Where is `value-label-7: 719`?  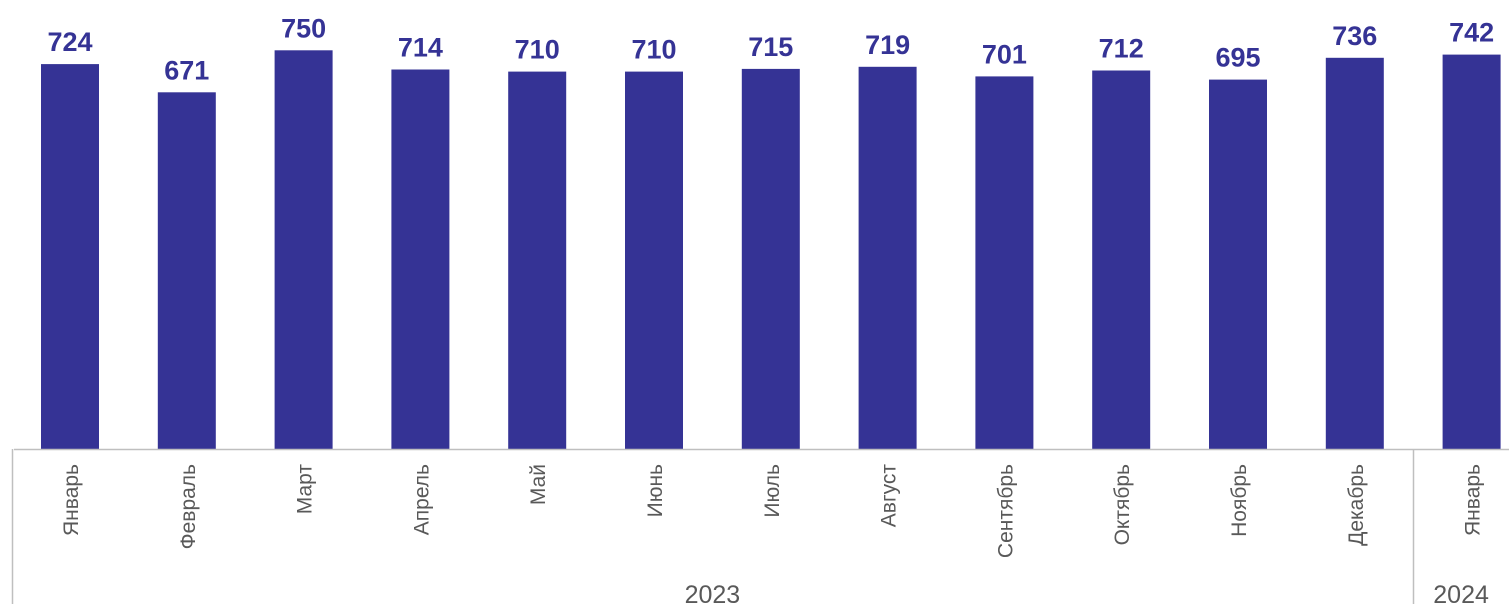
value-label-7: 719 is located at coordinates (887, 45).